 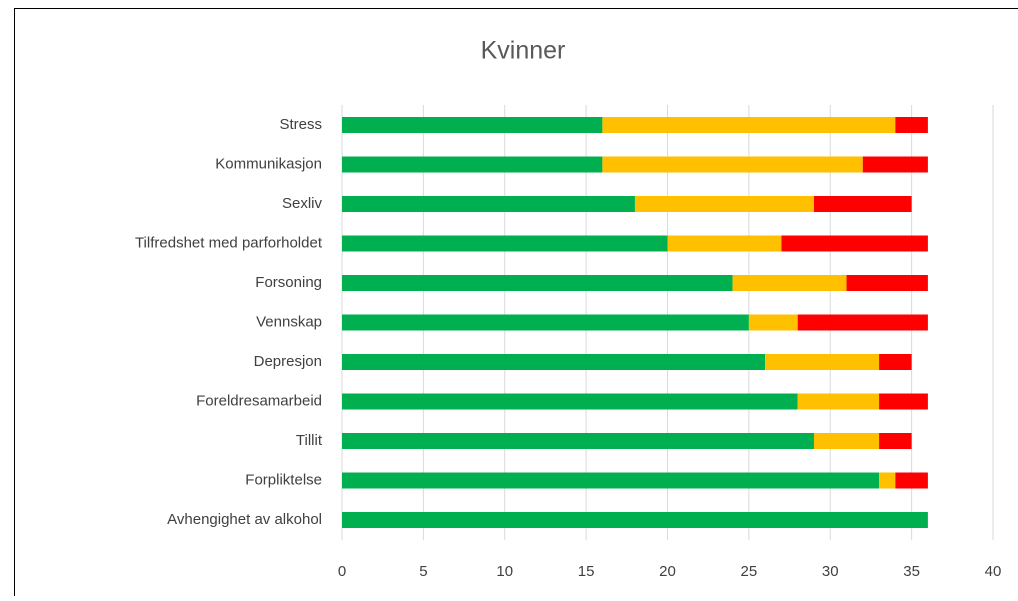 I want to click on x-tick-label: 25, so click(x=749, y=571).